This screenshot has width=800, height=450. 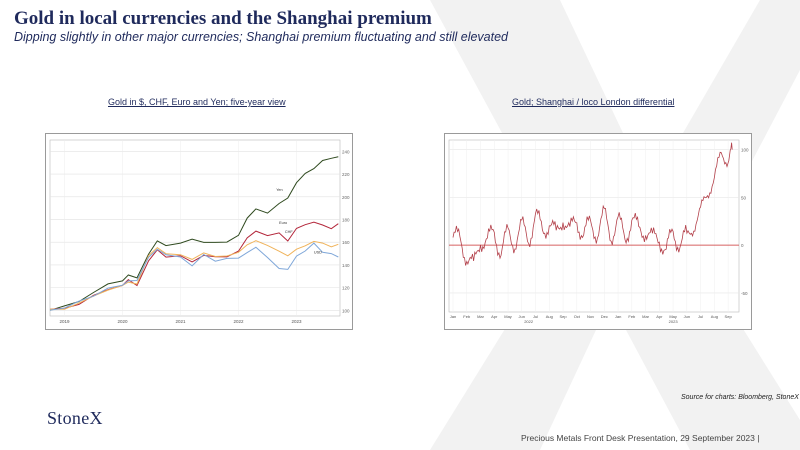 What do you see at coordinates (744, 293) in the screenshot?
I see `y-tick-label: -50` at bounding box center [744, 293].